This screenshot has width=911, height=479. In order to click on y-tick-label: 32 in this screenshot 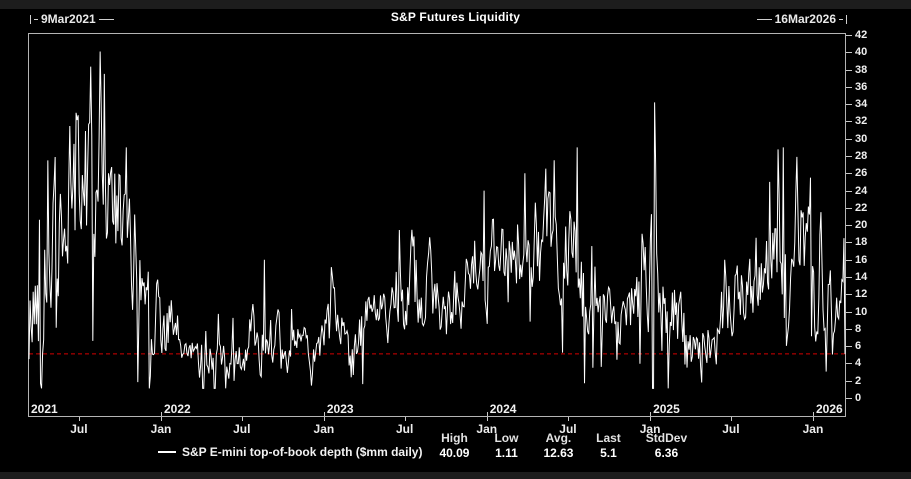, I will do `click(861, 121)`.